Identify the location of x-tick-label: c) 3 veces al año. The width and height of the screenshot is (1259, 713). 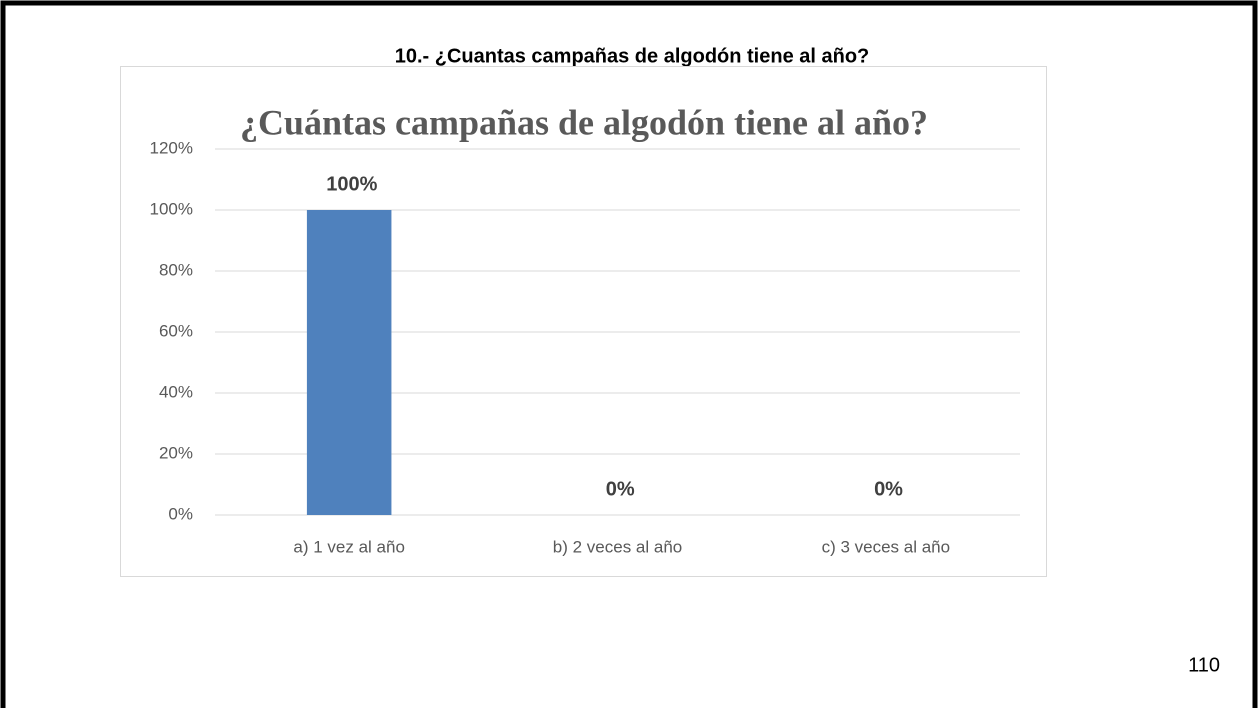
(886, 546).